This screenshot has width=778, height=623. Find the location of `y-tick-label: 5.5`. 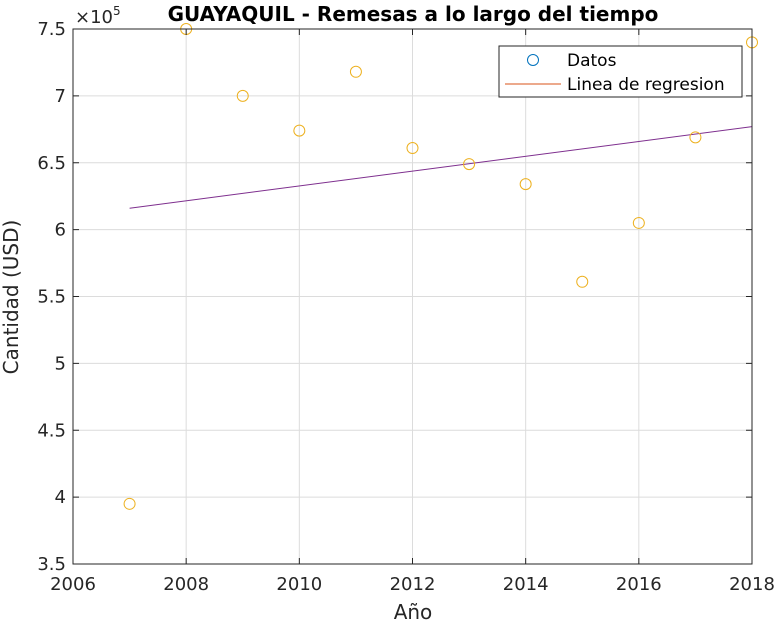

y-tick-label: 5.5 is located at coordinates (51, 297).